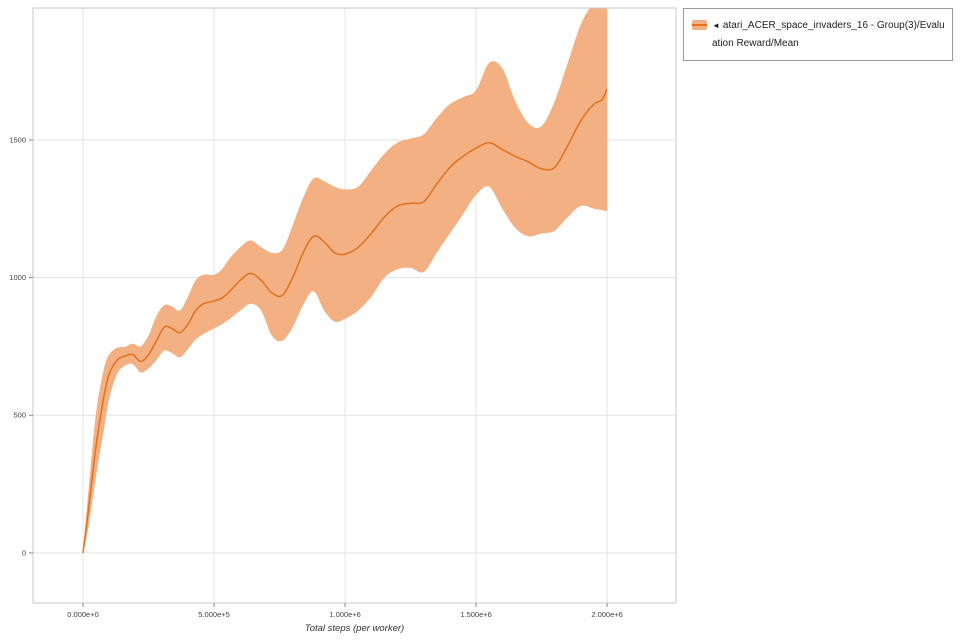 The width and height of the screenshot is (960, 640). Describe the element at coordinates (17, 277) in the screenshot. I see `y-tick-label: 1000` at that location.